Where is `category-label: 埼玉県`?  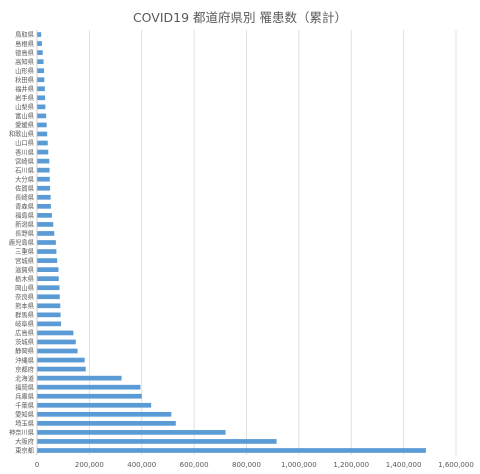 category-label: 埼玉県 is located at coordinates (25, 423).